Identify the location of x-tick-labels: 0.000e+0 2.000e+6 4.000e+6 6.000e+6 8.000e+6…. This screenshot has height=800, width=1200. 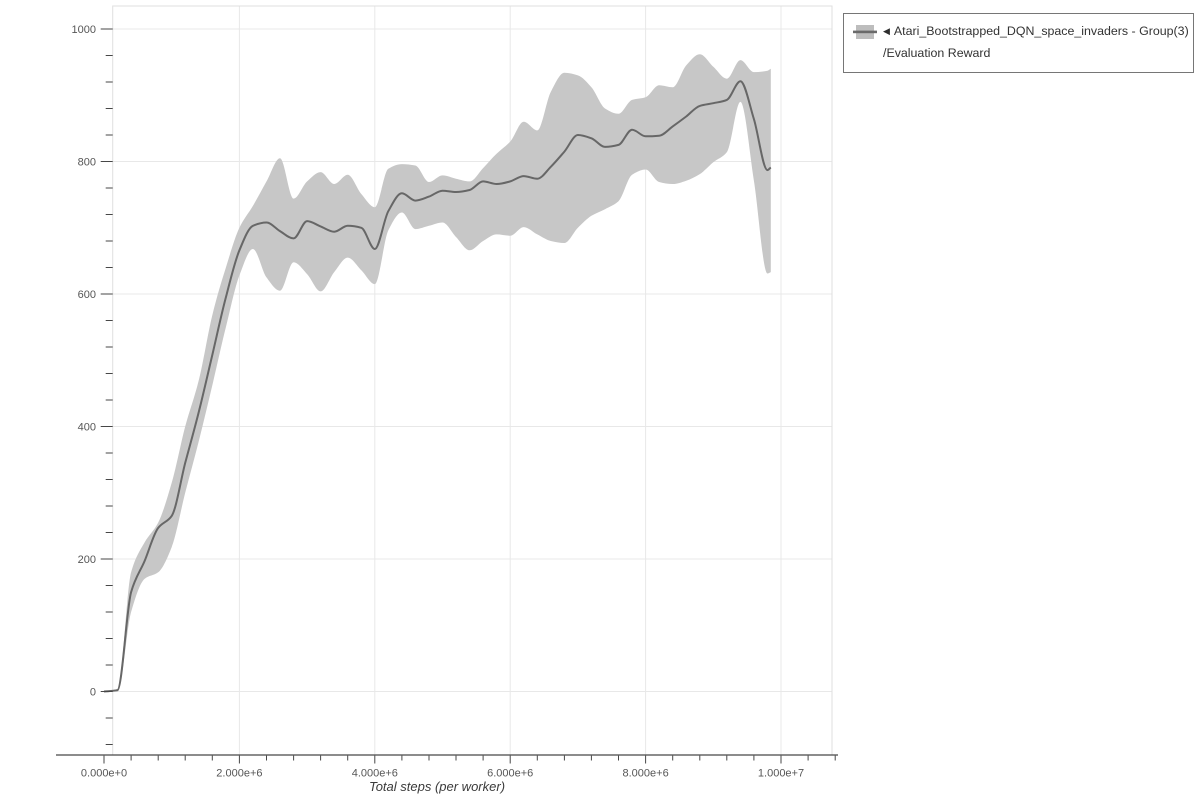
(442, 774).